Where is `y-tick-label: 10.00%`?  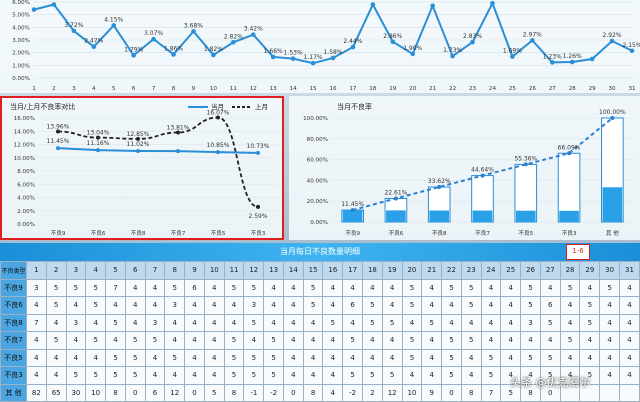 y-tick-label: 10.00% is located at coordinates (24, 159).